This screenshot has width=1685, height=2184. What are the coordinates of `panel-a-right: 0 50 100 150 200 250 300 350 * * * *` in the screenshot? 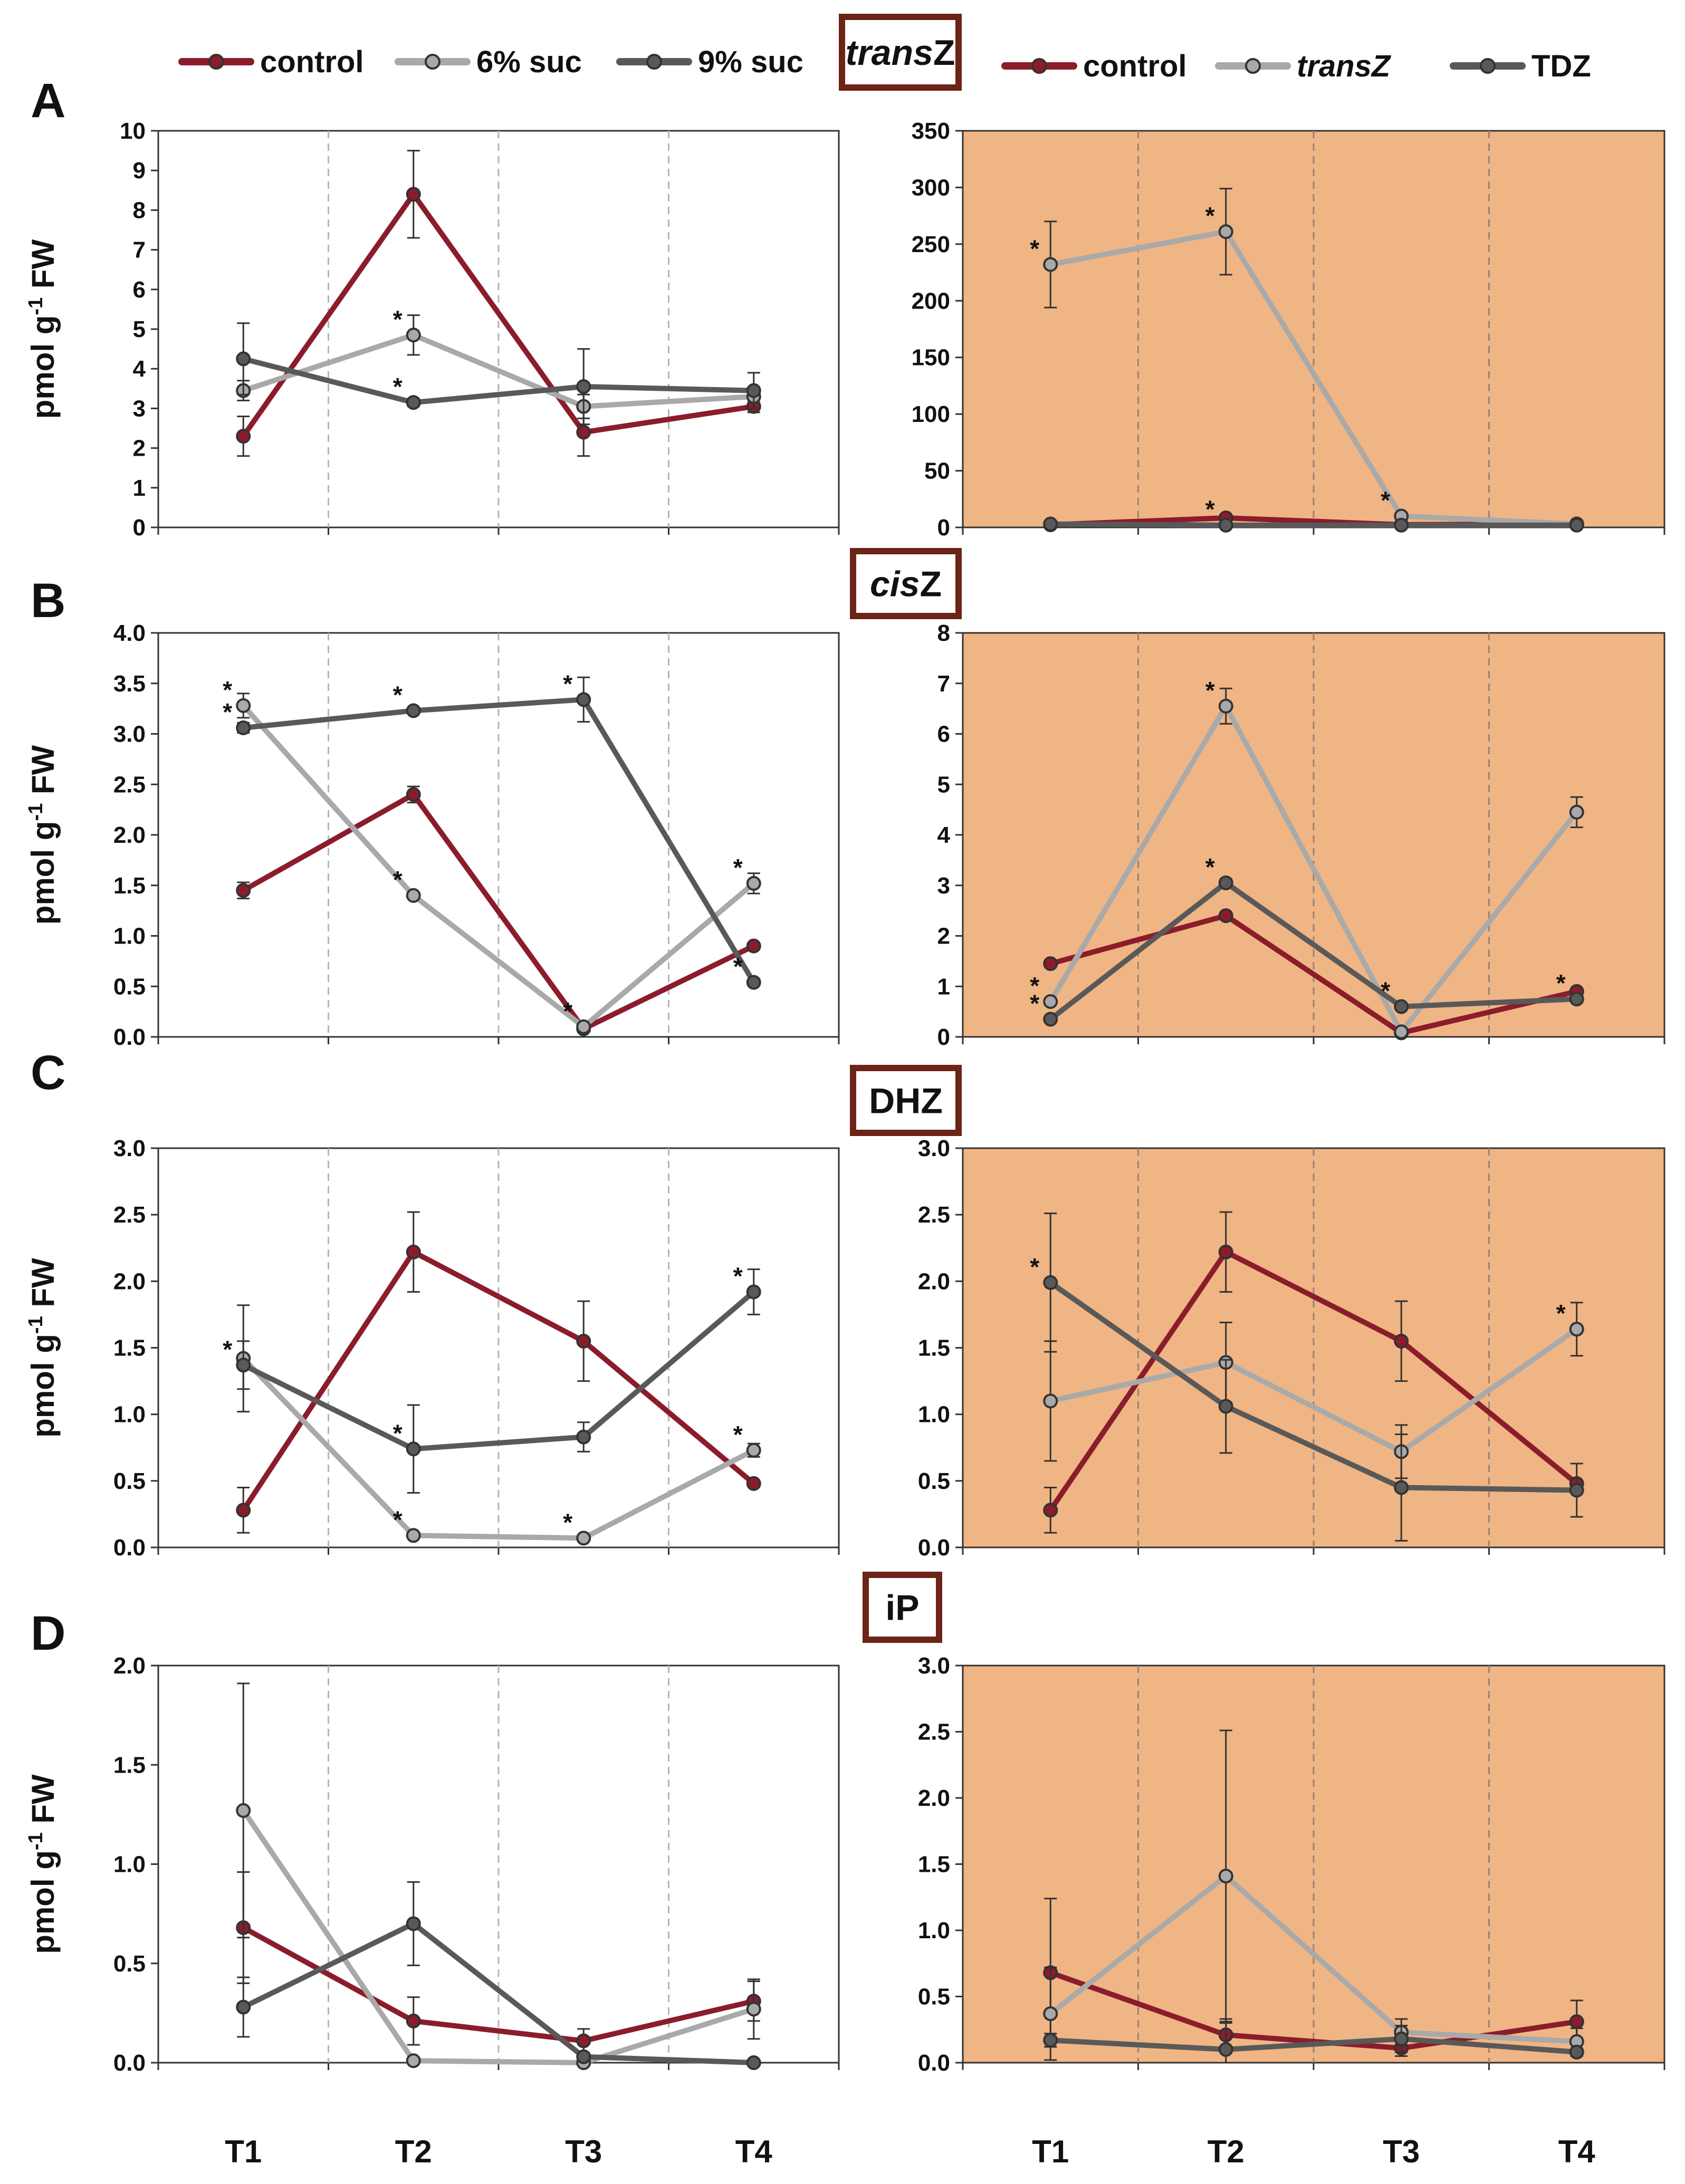 It's located at (1288, 329).